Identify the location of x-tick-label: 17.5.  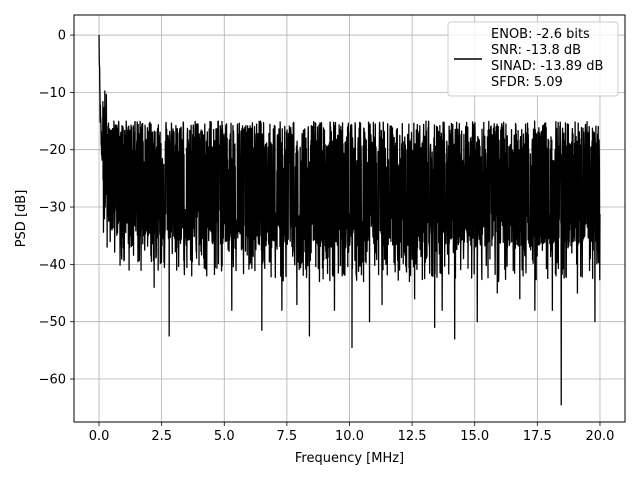
(537, 436).